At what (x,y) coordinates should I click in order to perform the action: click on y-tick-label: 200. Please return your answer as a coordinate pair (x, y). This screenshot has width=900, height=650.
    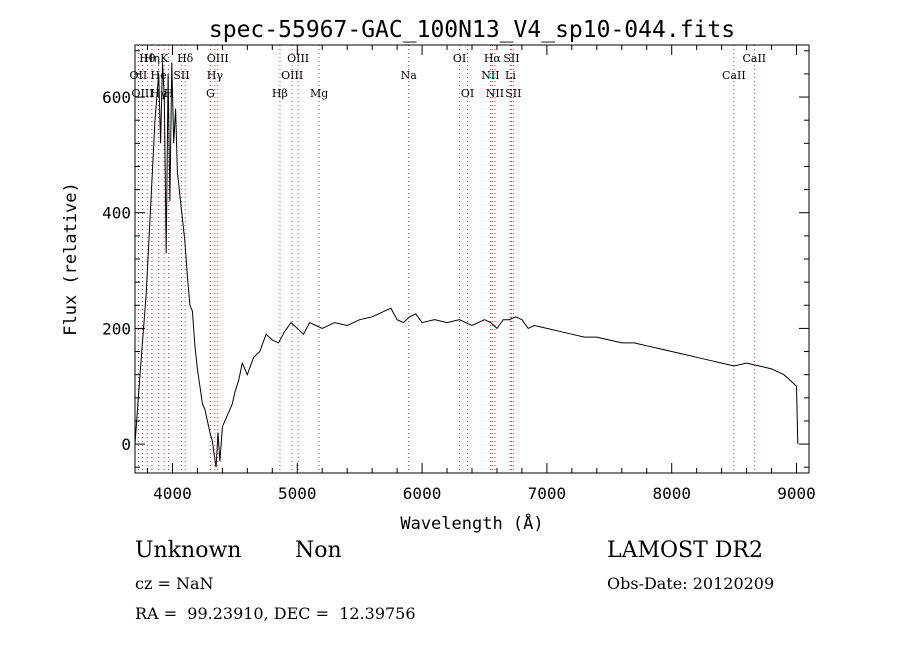
    Looking at the image, I should click on (116, 328).